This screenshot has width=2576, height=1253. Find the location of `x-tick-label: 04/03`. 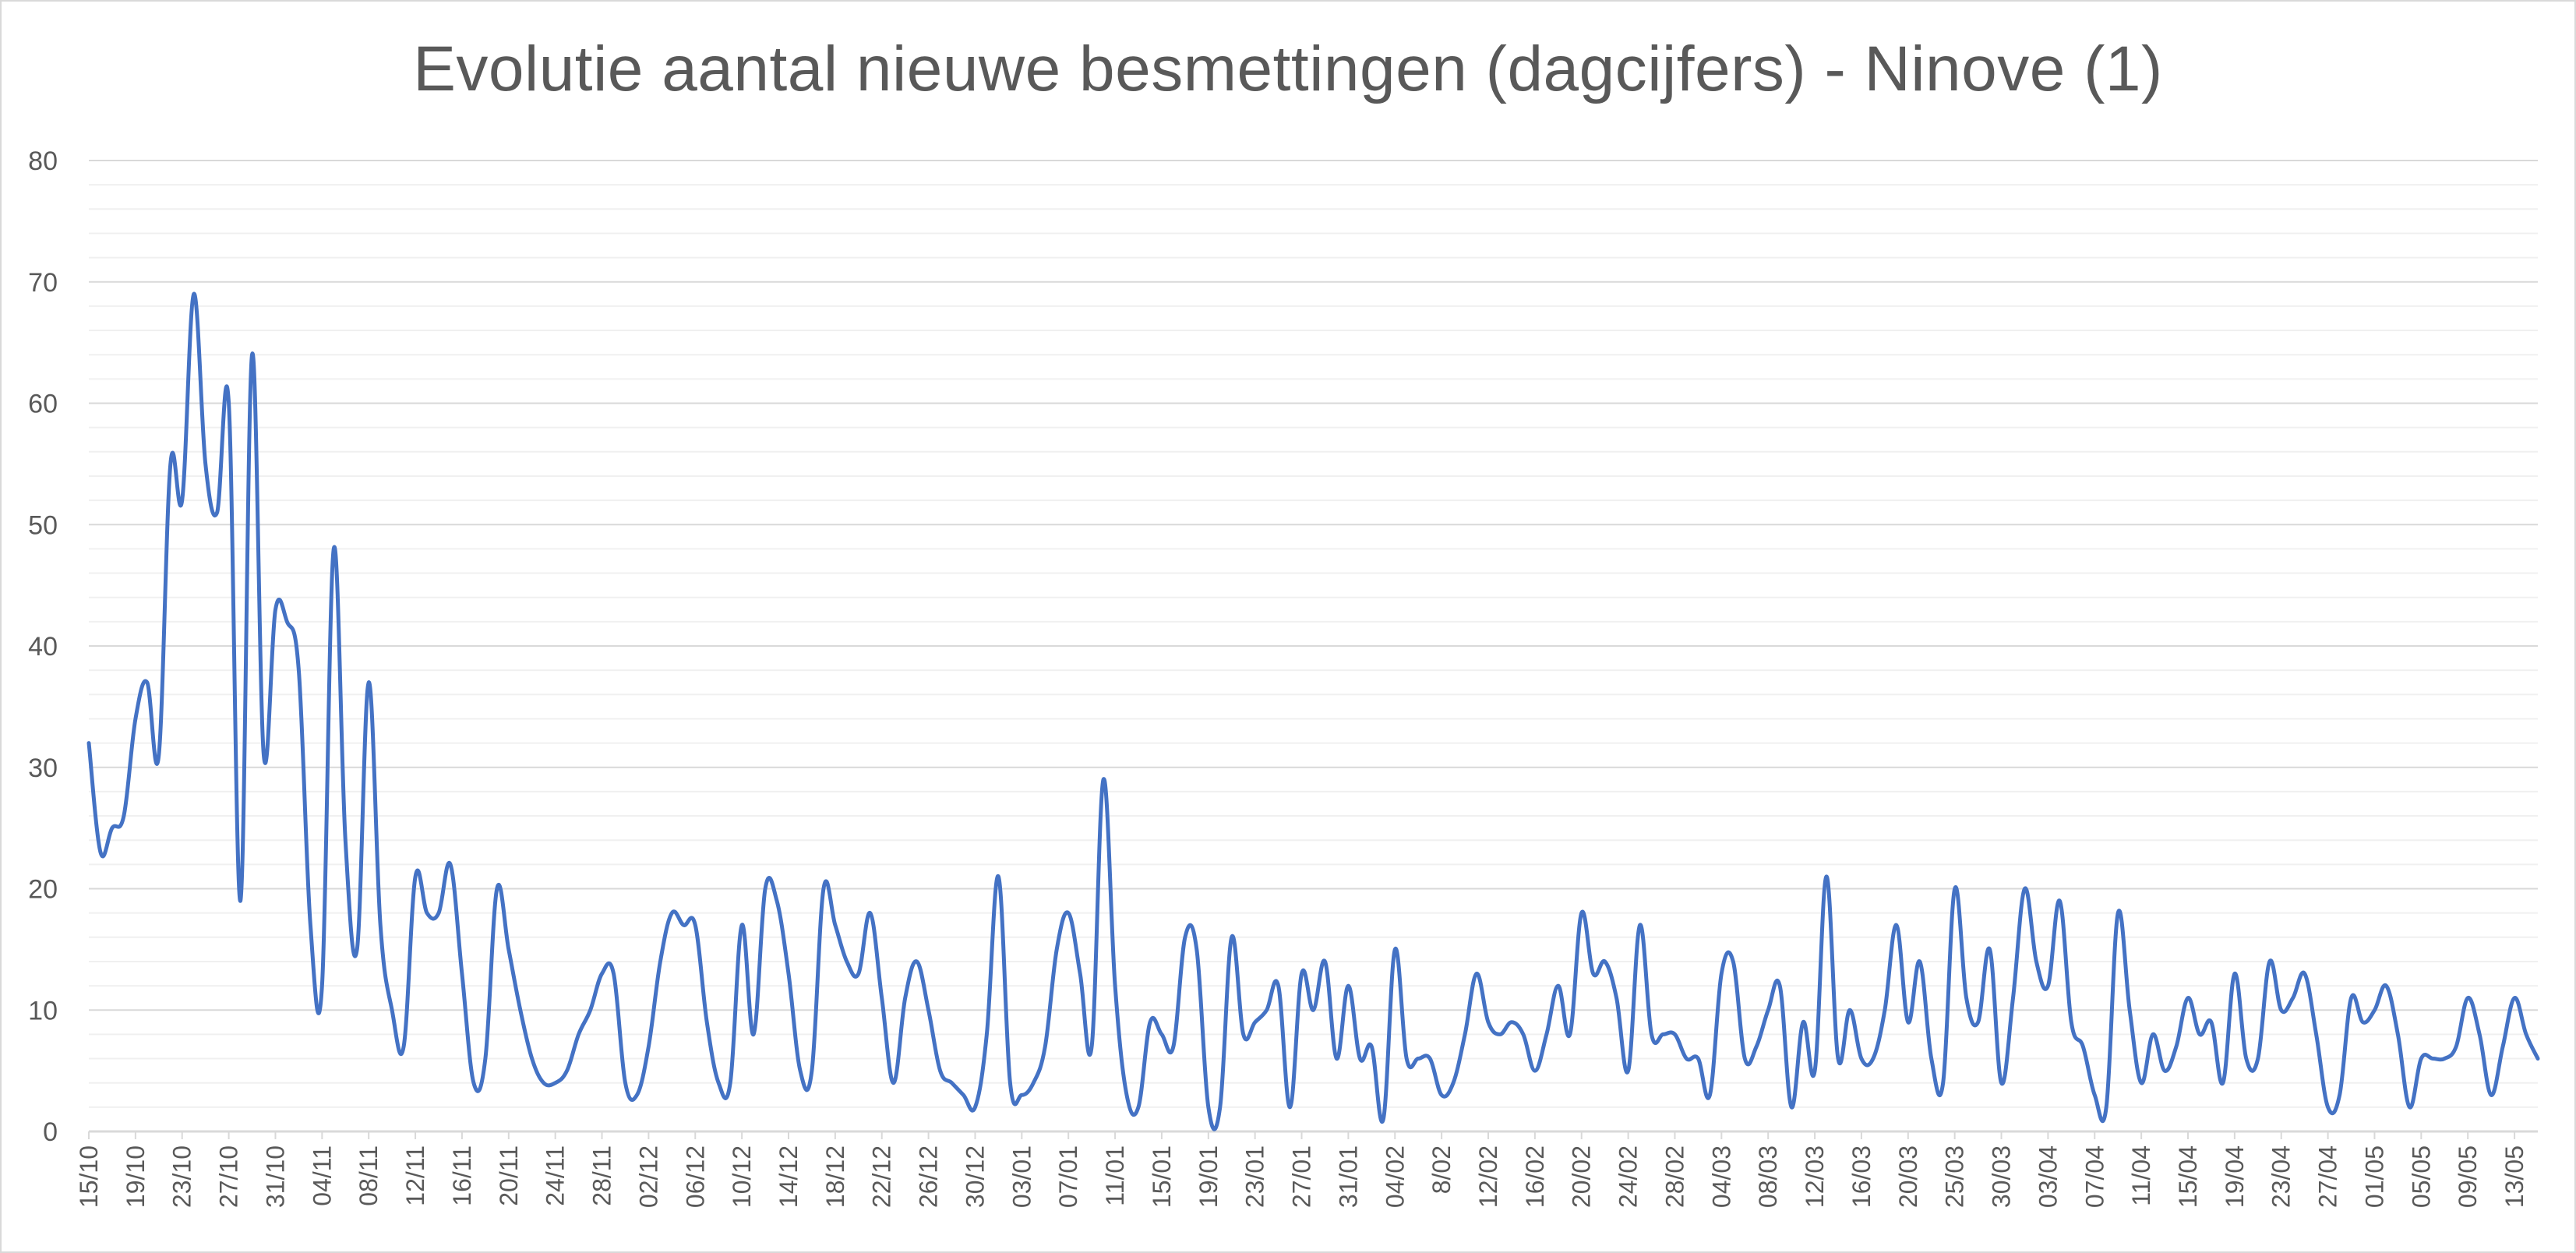

x-tick-label: 04/03 is located at coordinates (1721, 1176).